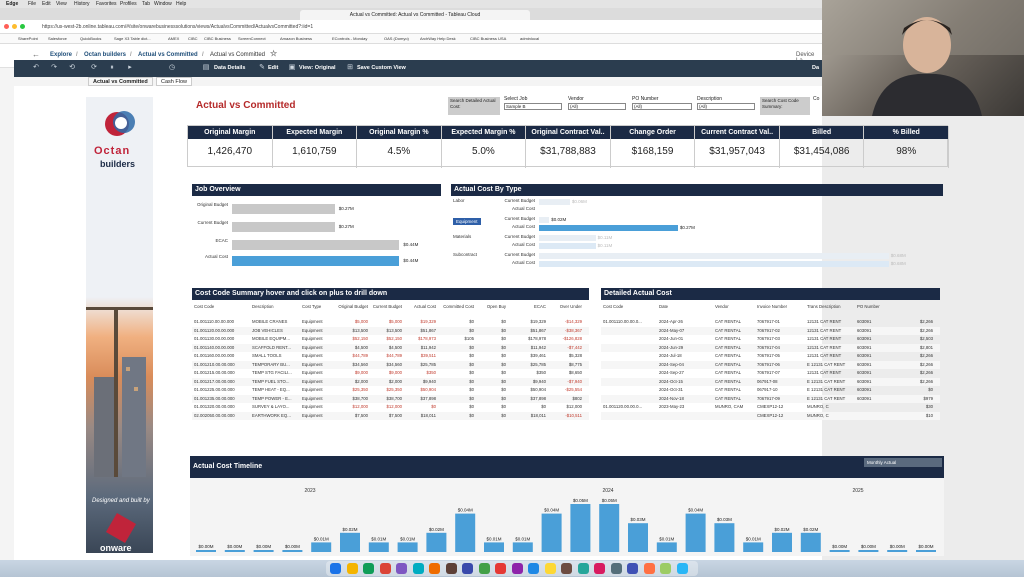  I want to click on column-header: Invoice Number, so click(772, 306).